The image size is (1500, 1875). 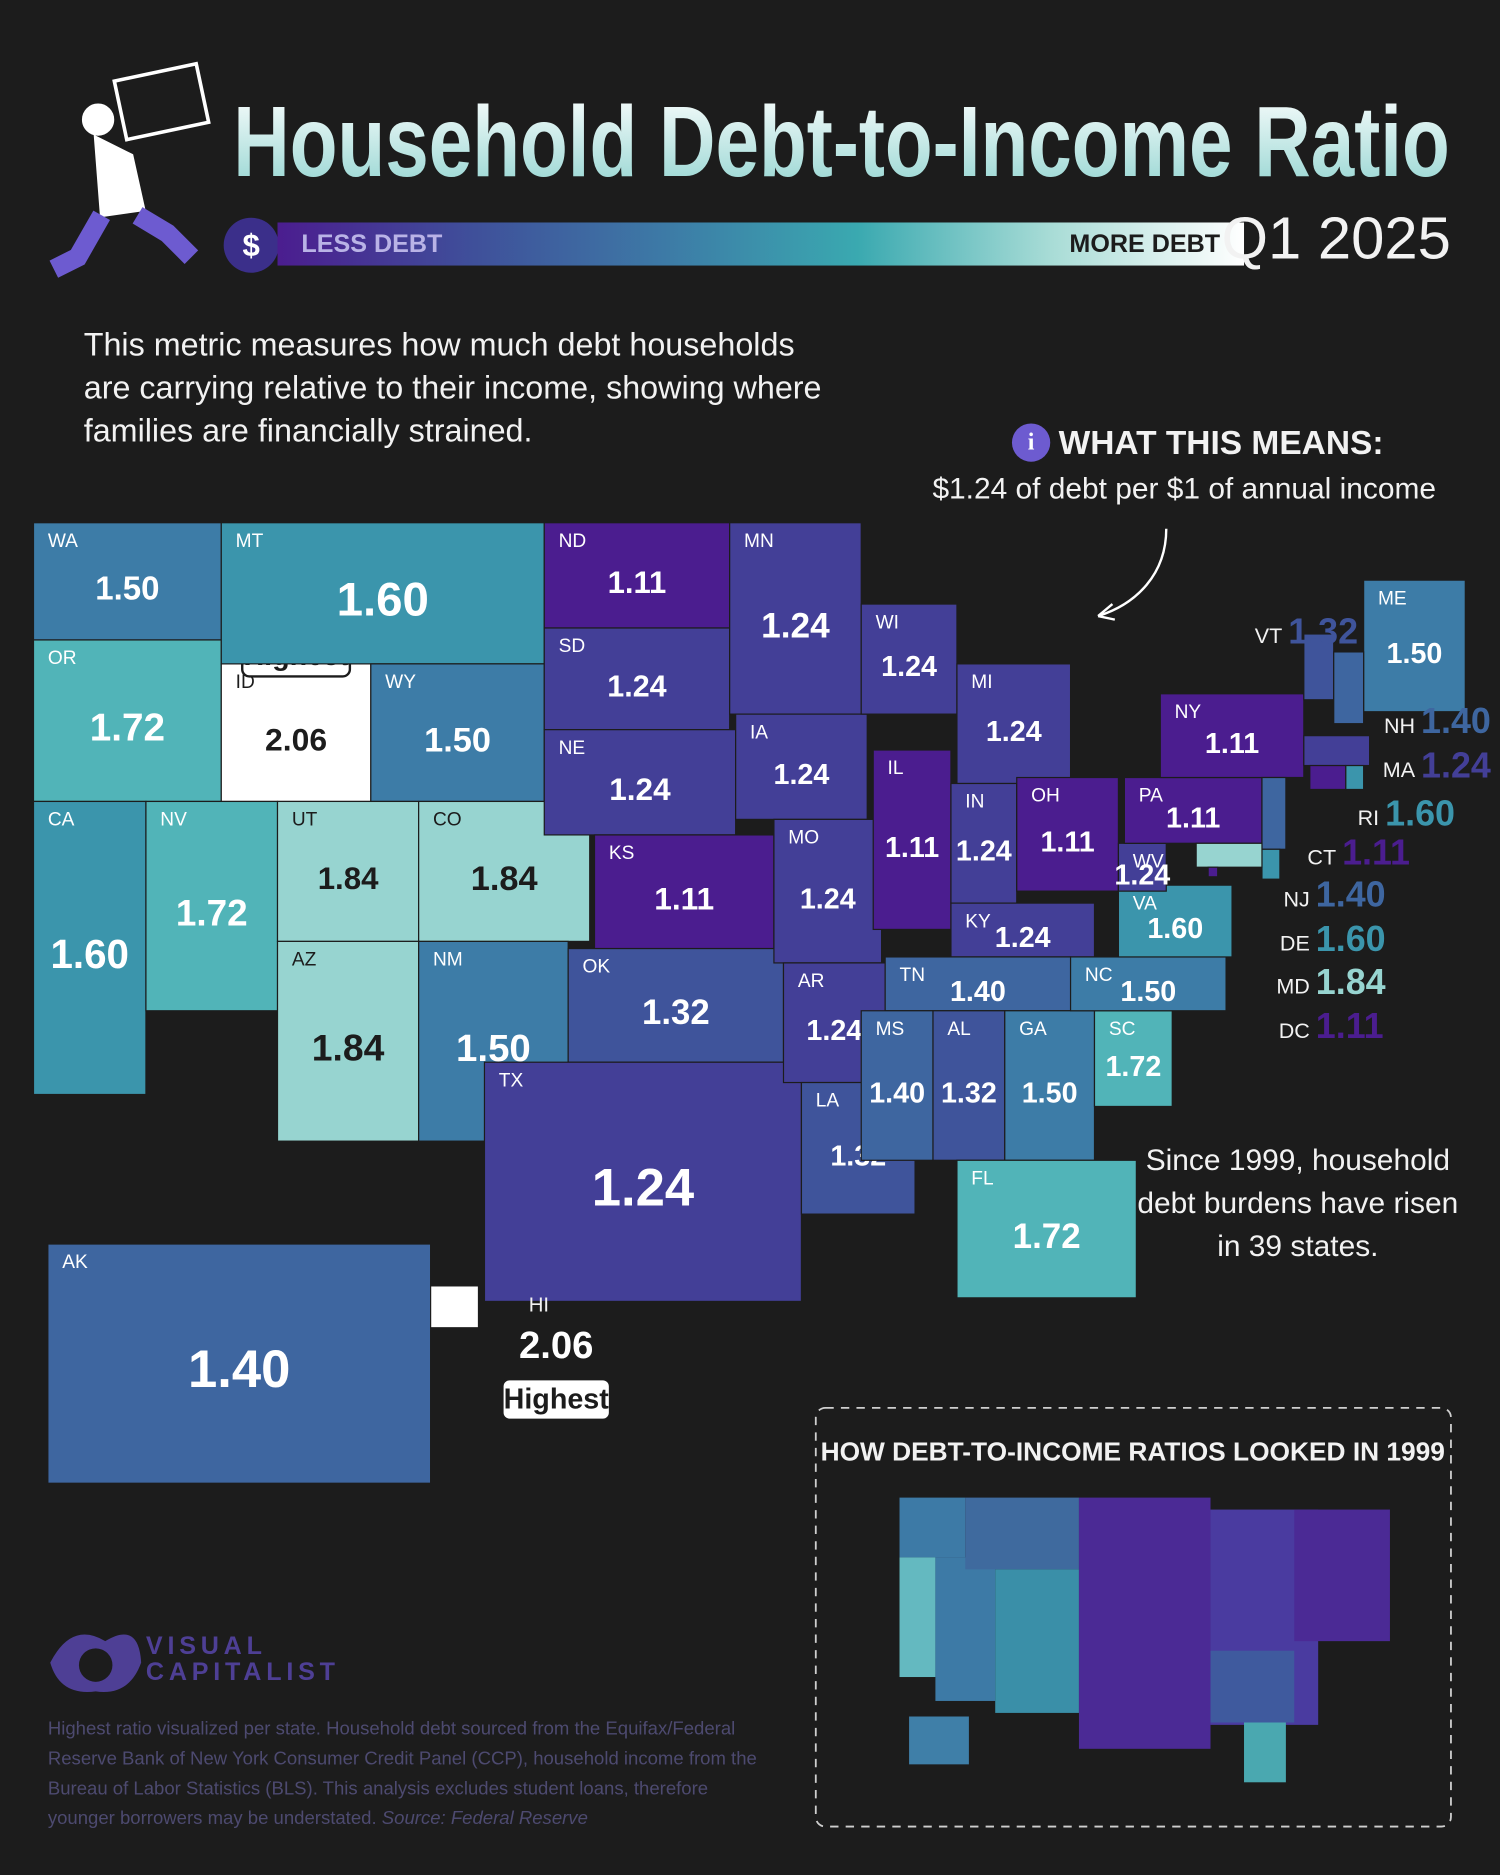 What do you see at coordinates (1122, 1029) in the screenshot?
I see `state-abbr: SC` at bounding box center [1122, 1029].